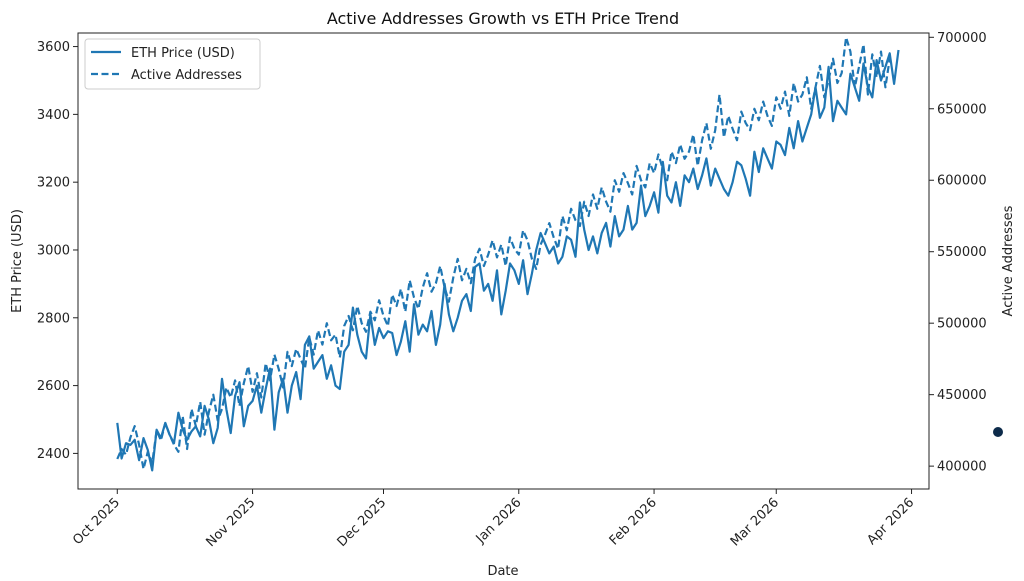 This screenshot has width=1024, height=581. Describe the element at coordinates (231, 522) in the screenshot. I see `x-tick-label: Nov 2025` at that location.